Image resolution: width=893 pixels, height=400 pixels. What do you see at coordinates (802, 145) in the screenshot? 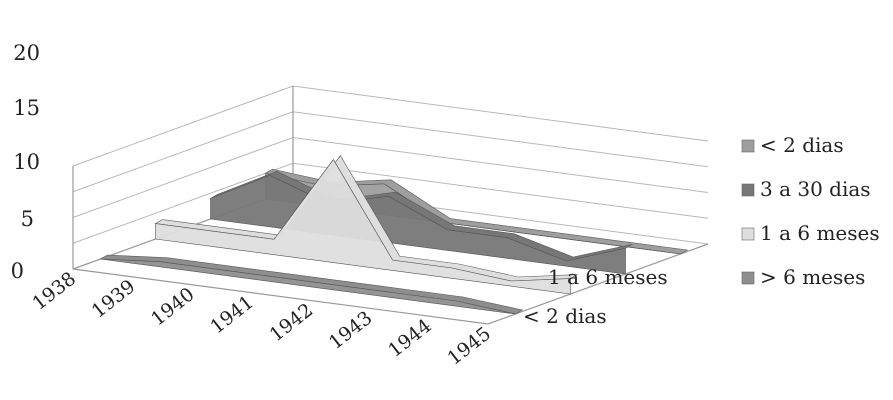
I see `legend-label: < 2 dias` at bounding box center [802, 145].